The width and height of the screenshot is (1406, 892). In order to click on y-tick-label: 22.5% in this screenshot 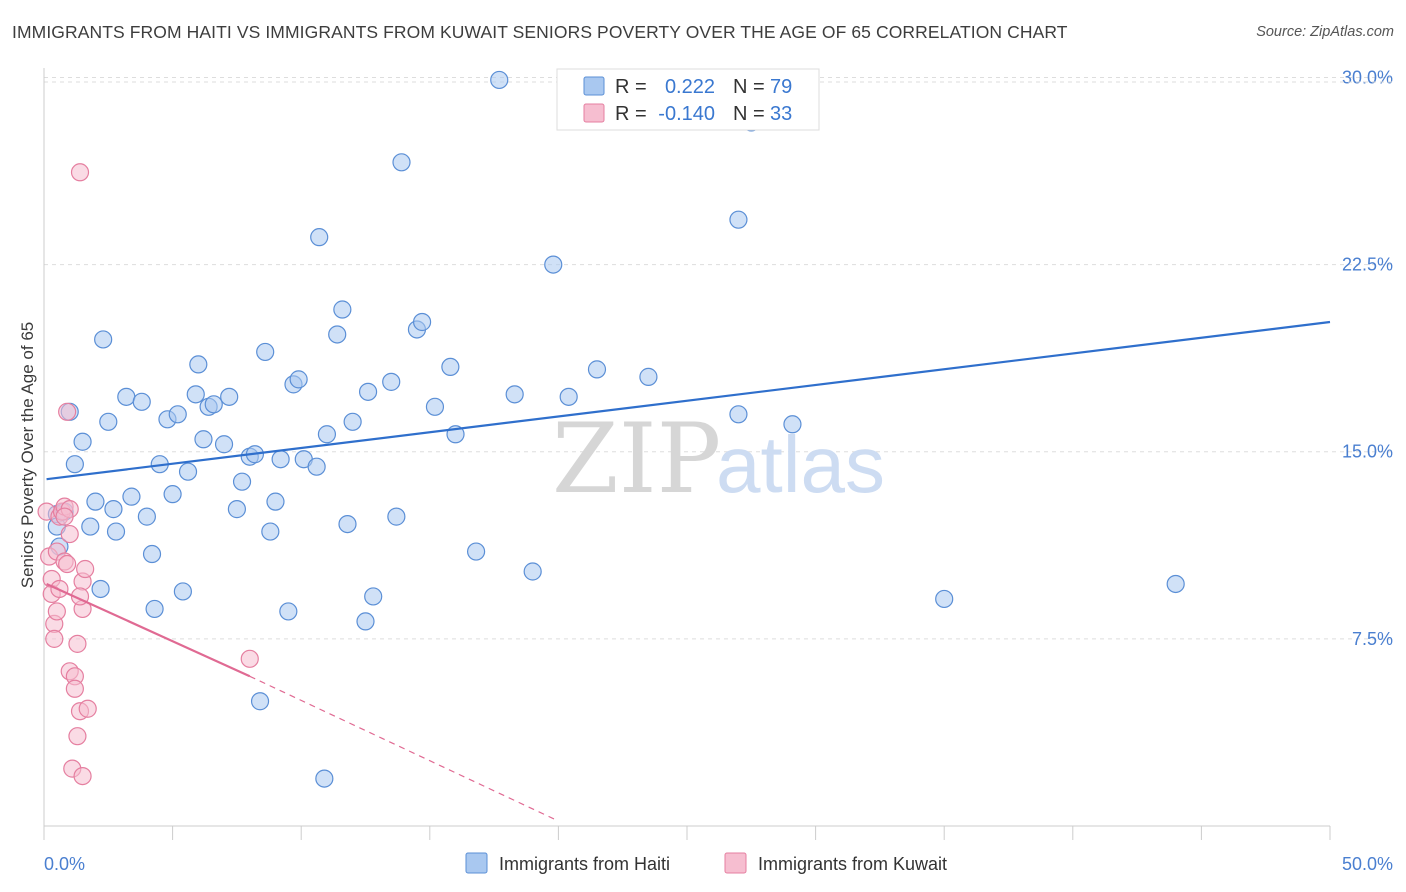, I will do `click(1367, 265)`.